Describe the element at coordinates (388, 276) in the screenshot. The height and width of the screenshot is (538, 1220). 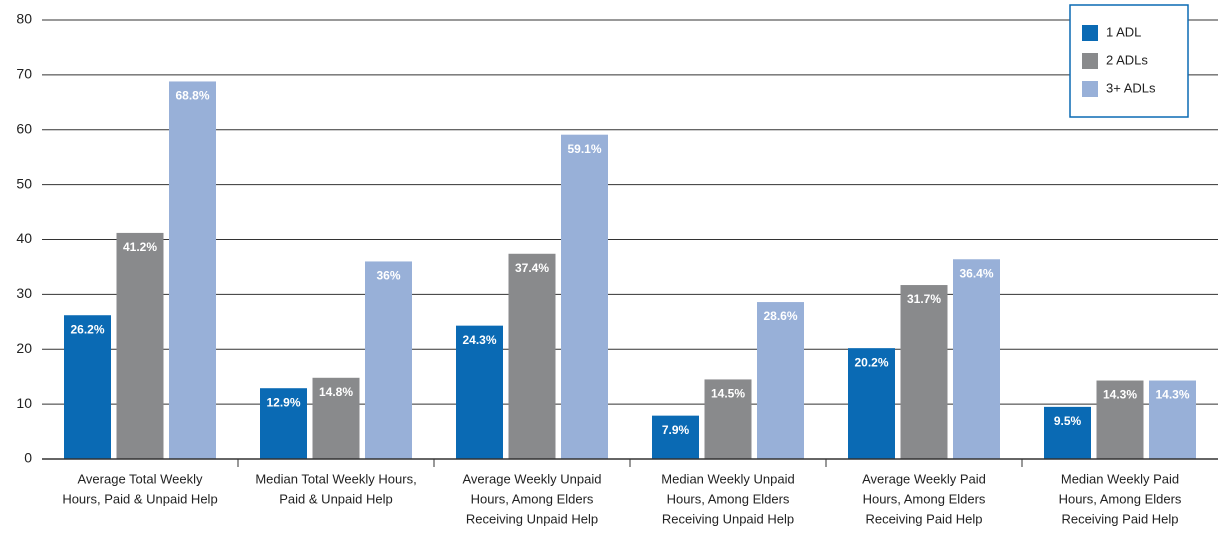
I see `value-label: 36%` at that location.